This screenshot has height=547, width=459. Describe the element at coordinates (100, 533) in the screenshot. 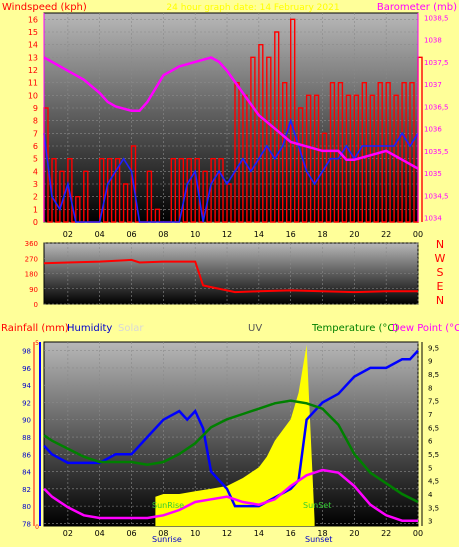

I see `bot-x-tick-label: 04` at that location.